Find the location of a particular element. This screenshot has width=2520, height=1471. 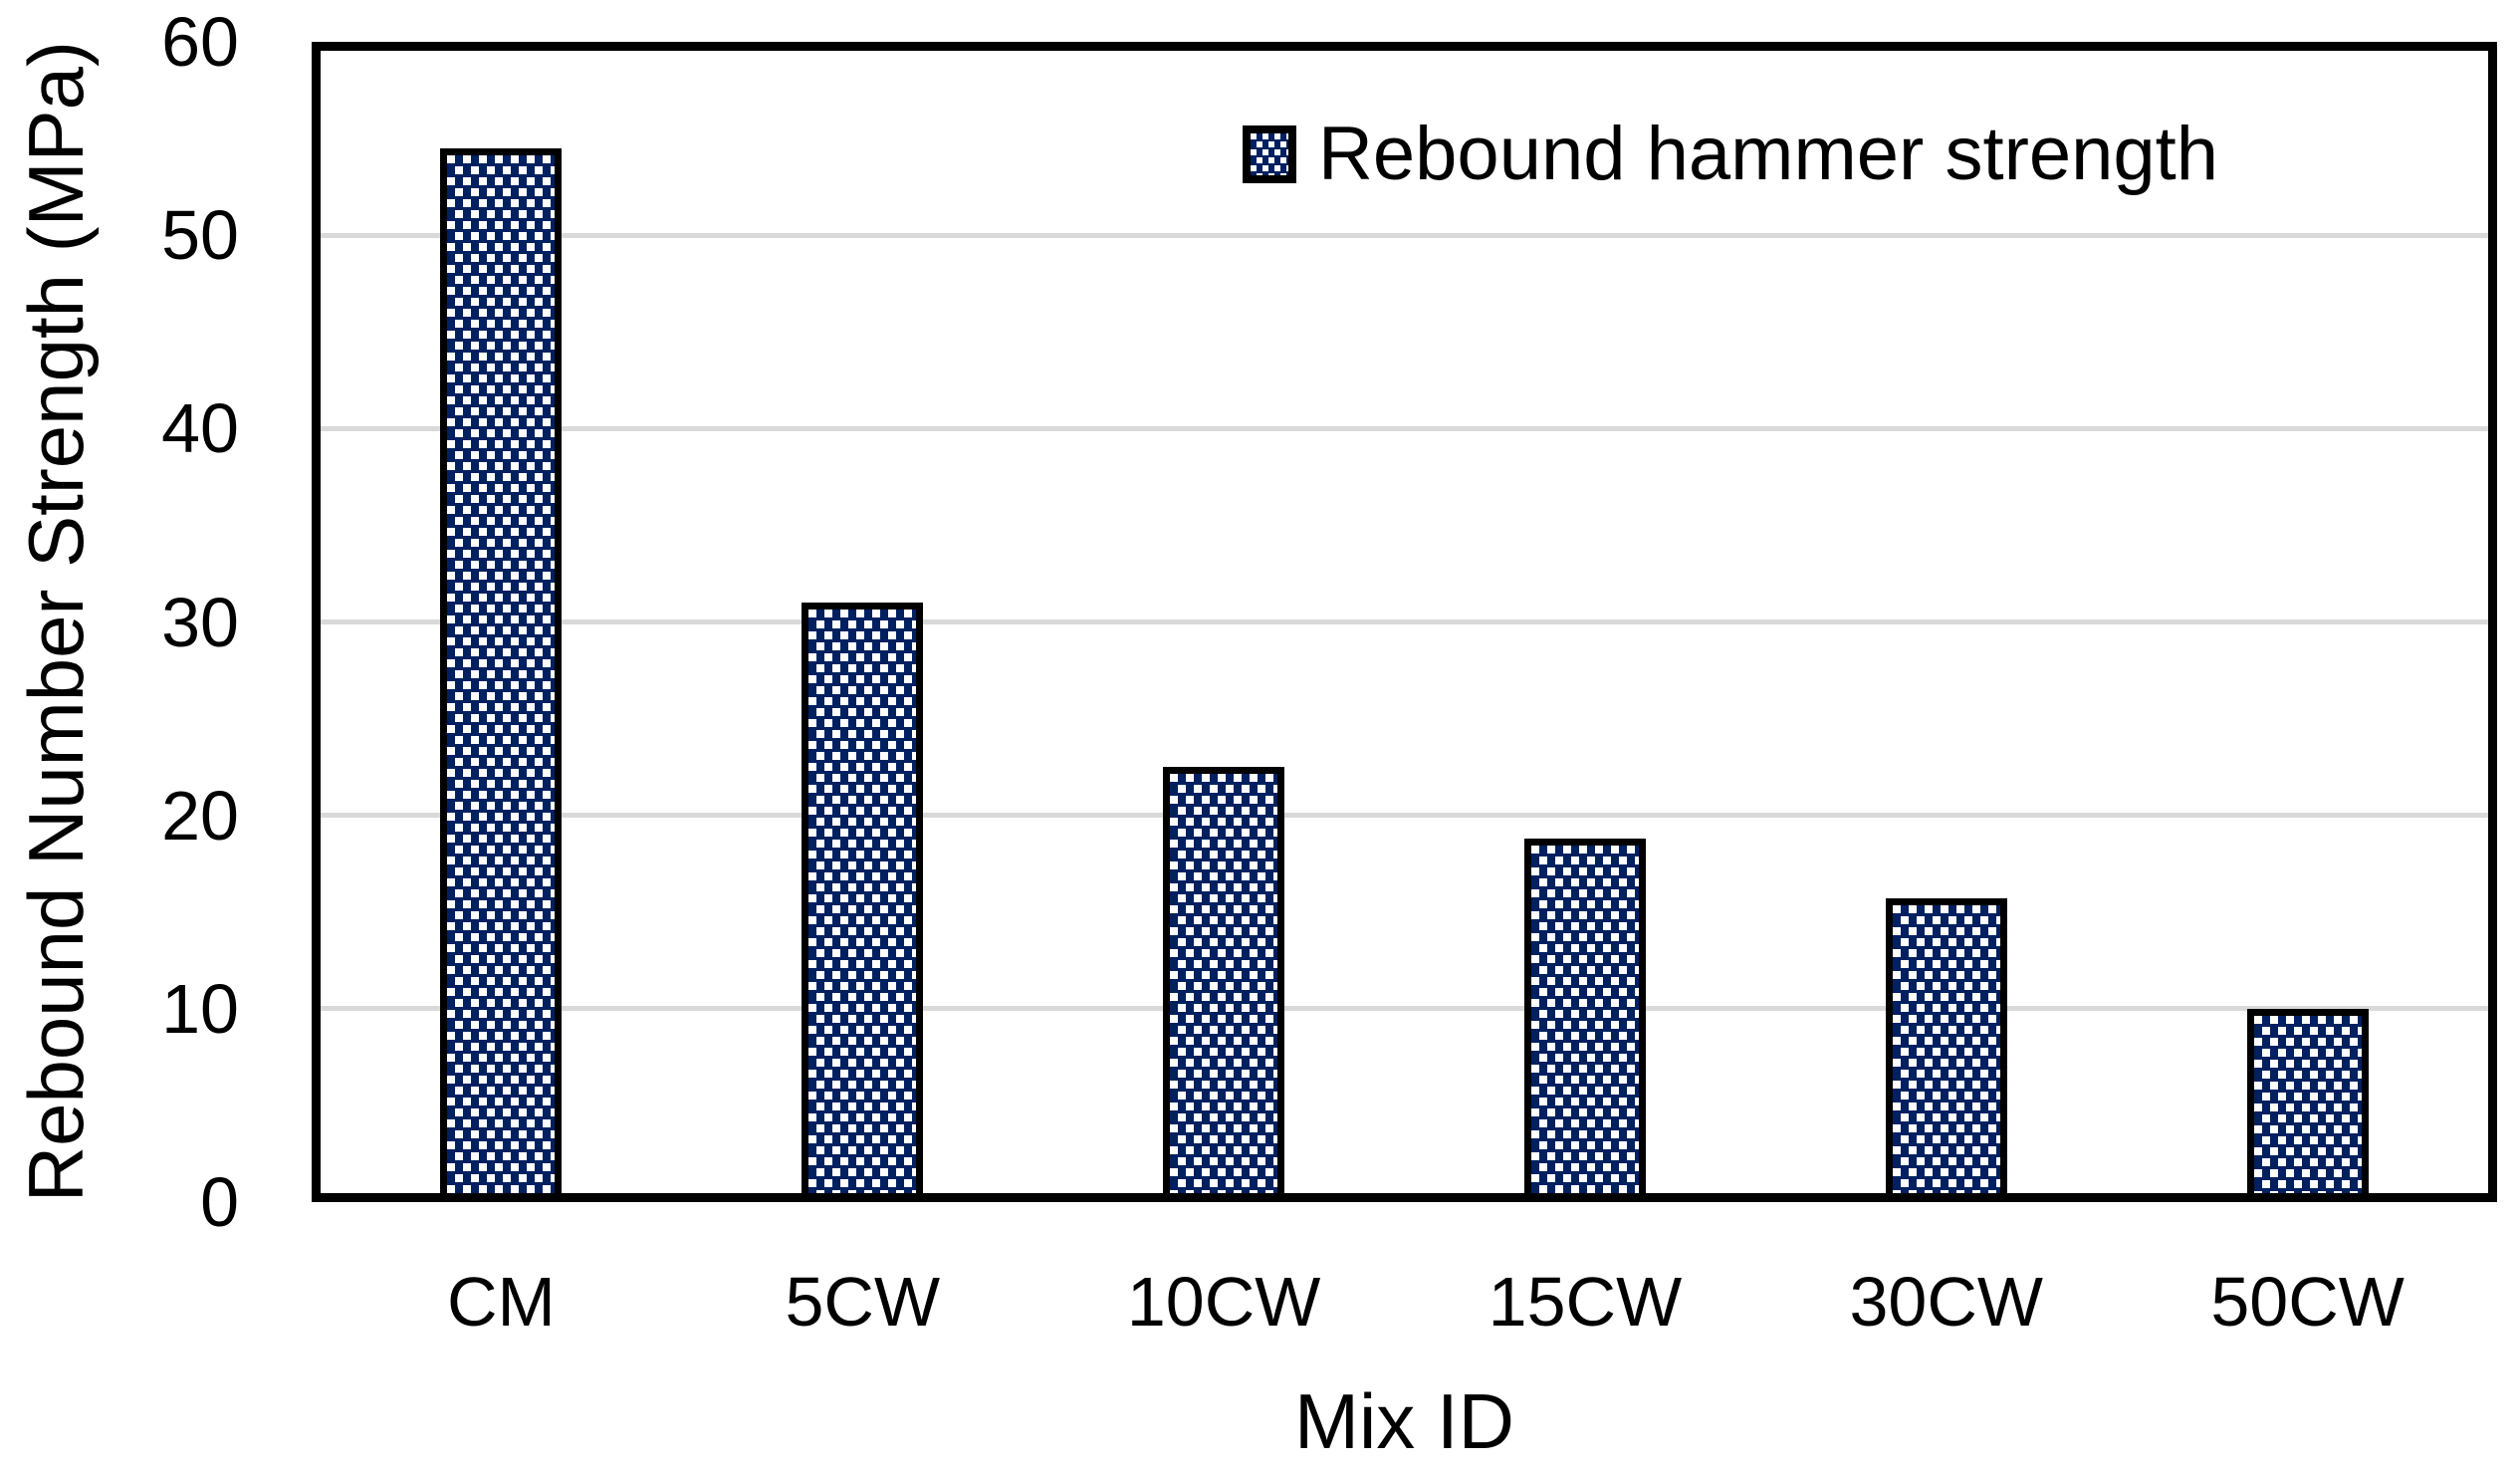

bar-15CW is located at coordinates (1584, 1015).